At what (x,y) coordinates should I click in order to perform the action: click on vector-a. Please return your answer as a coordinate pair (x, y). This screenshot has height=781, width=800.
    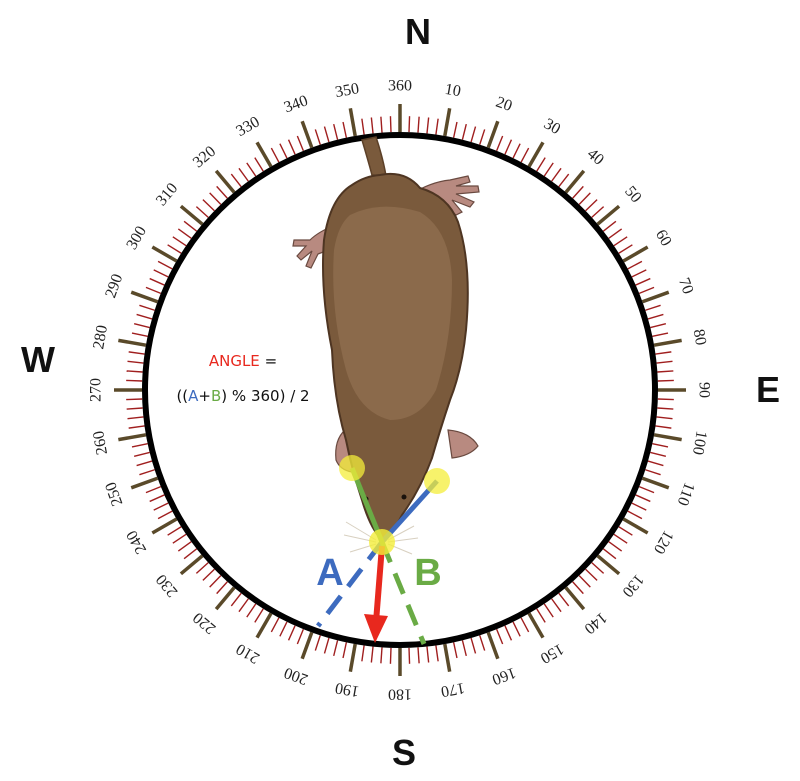
    Looking at the image, I should click on (377, 553).